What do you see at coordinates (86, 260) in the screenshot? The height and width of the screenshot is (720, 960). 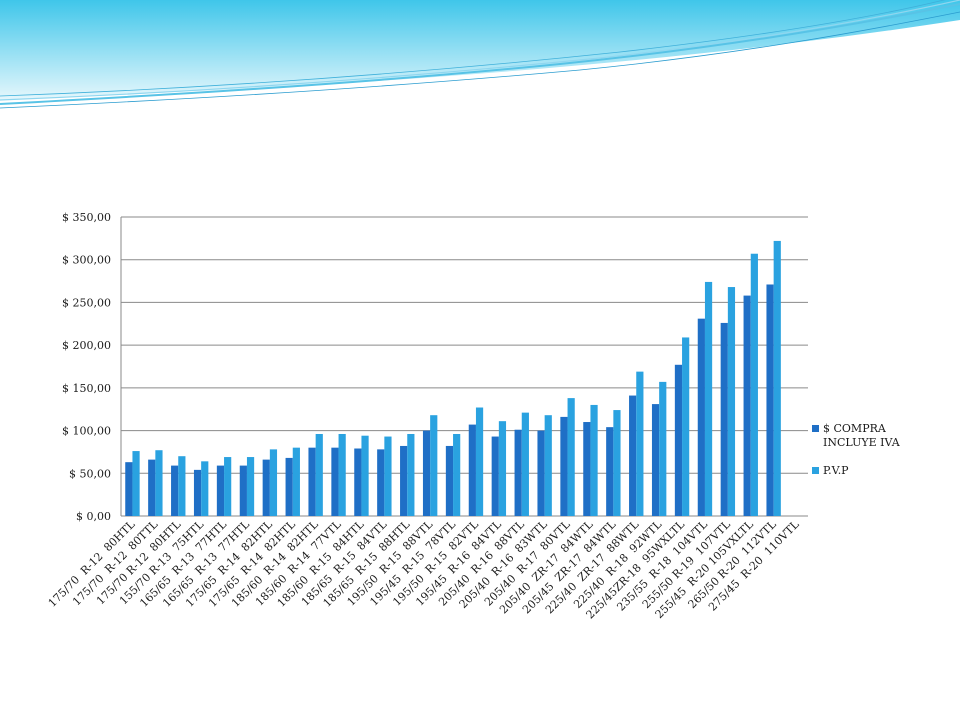 I see `y-tick-label: $ 300,00` at bounding box center [86, 260].